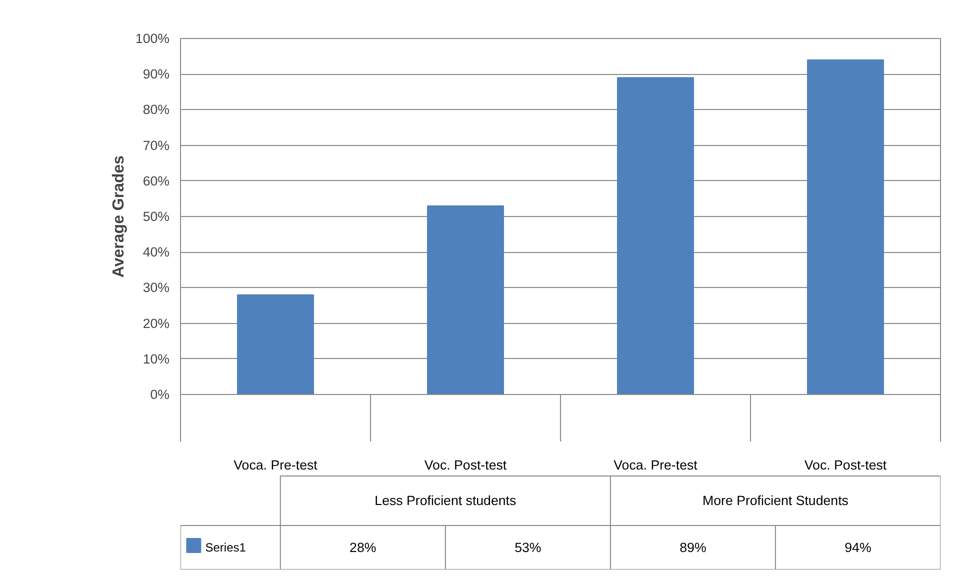 The width and height of the screenshot is (957, 581). I want to click on y-axis-title: Average Grades, so click(119, 216).